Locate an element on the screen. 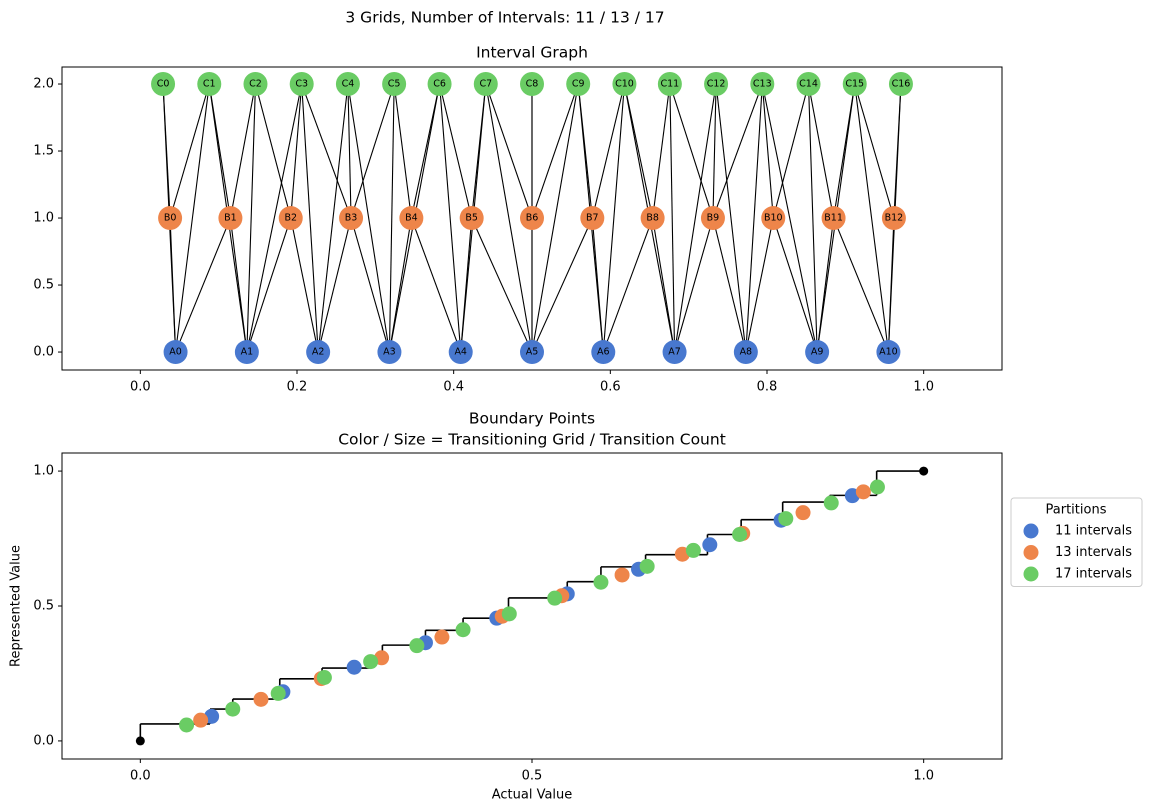 The height and width of the screenshot is (811, 1158). node-label: C13 is located at coordinates (762, 84).